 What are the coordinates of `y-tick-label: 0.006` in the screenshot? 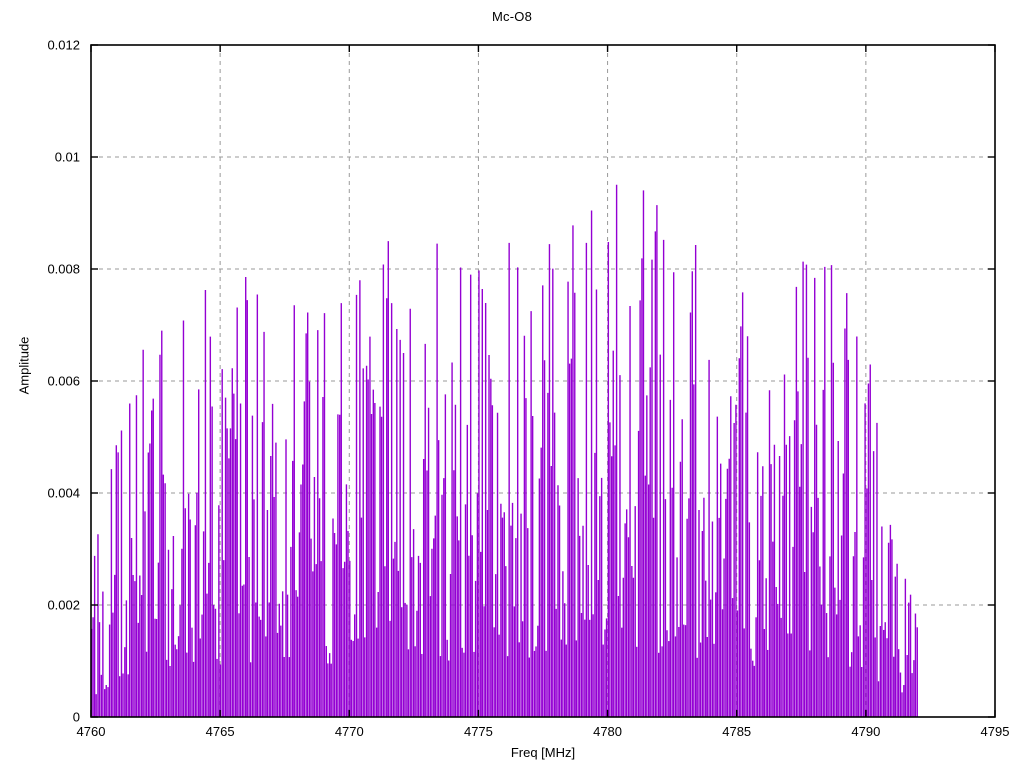 It's located at (63, 381).